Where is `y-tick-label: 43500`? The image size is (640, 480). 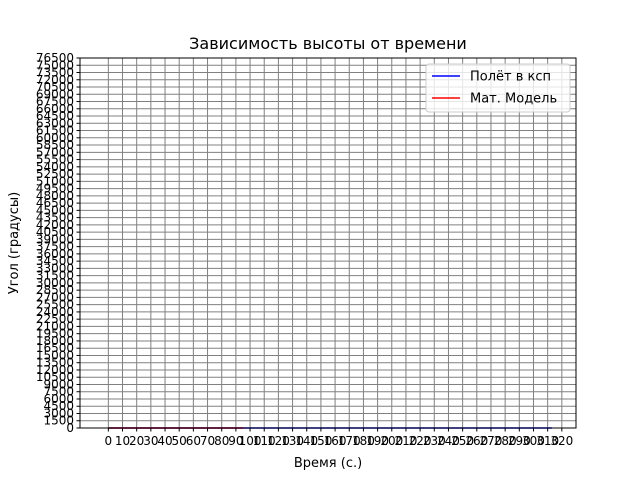
y-tick-label: 43500 is located at coordinates (55, 218).